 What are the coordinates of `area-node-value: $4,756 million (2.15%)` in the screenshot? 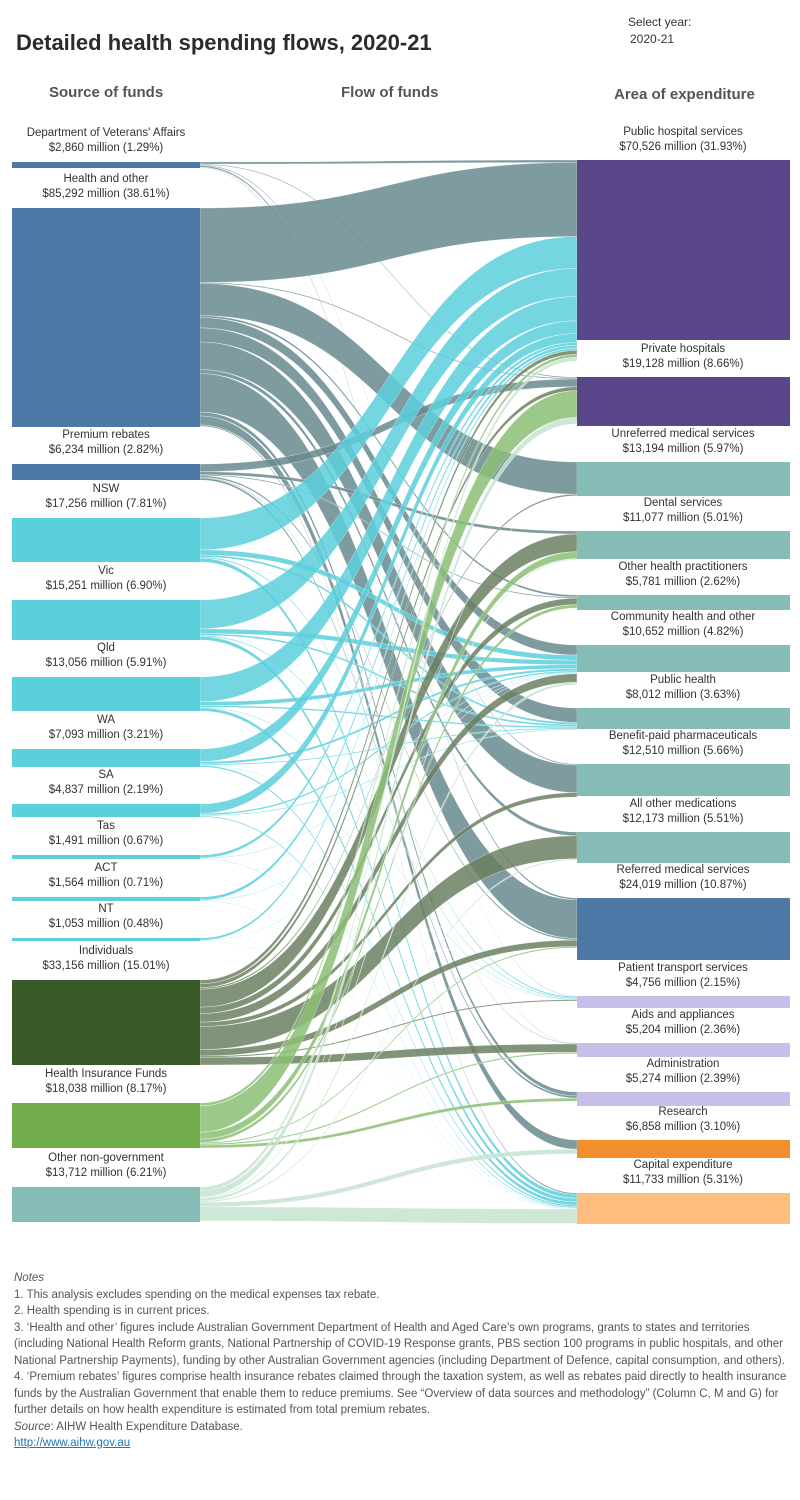 It's located at (683, 983).